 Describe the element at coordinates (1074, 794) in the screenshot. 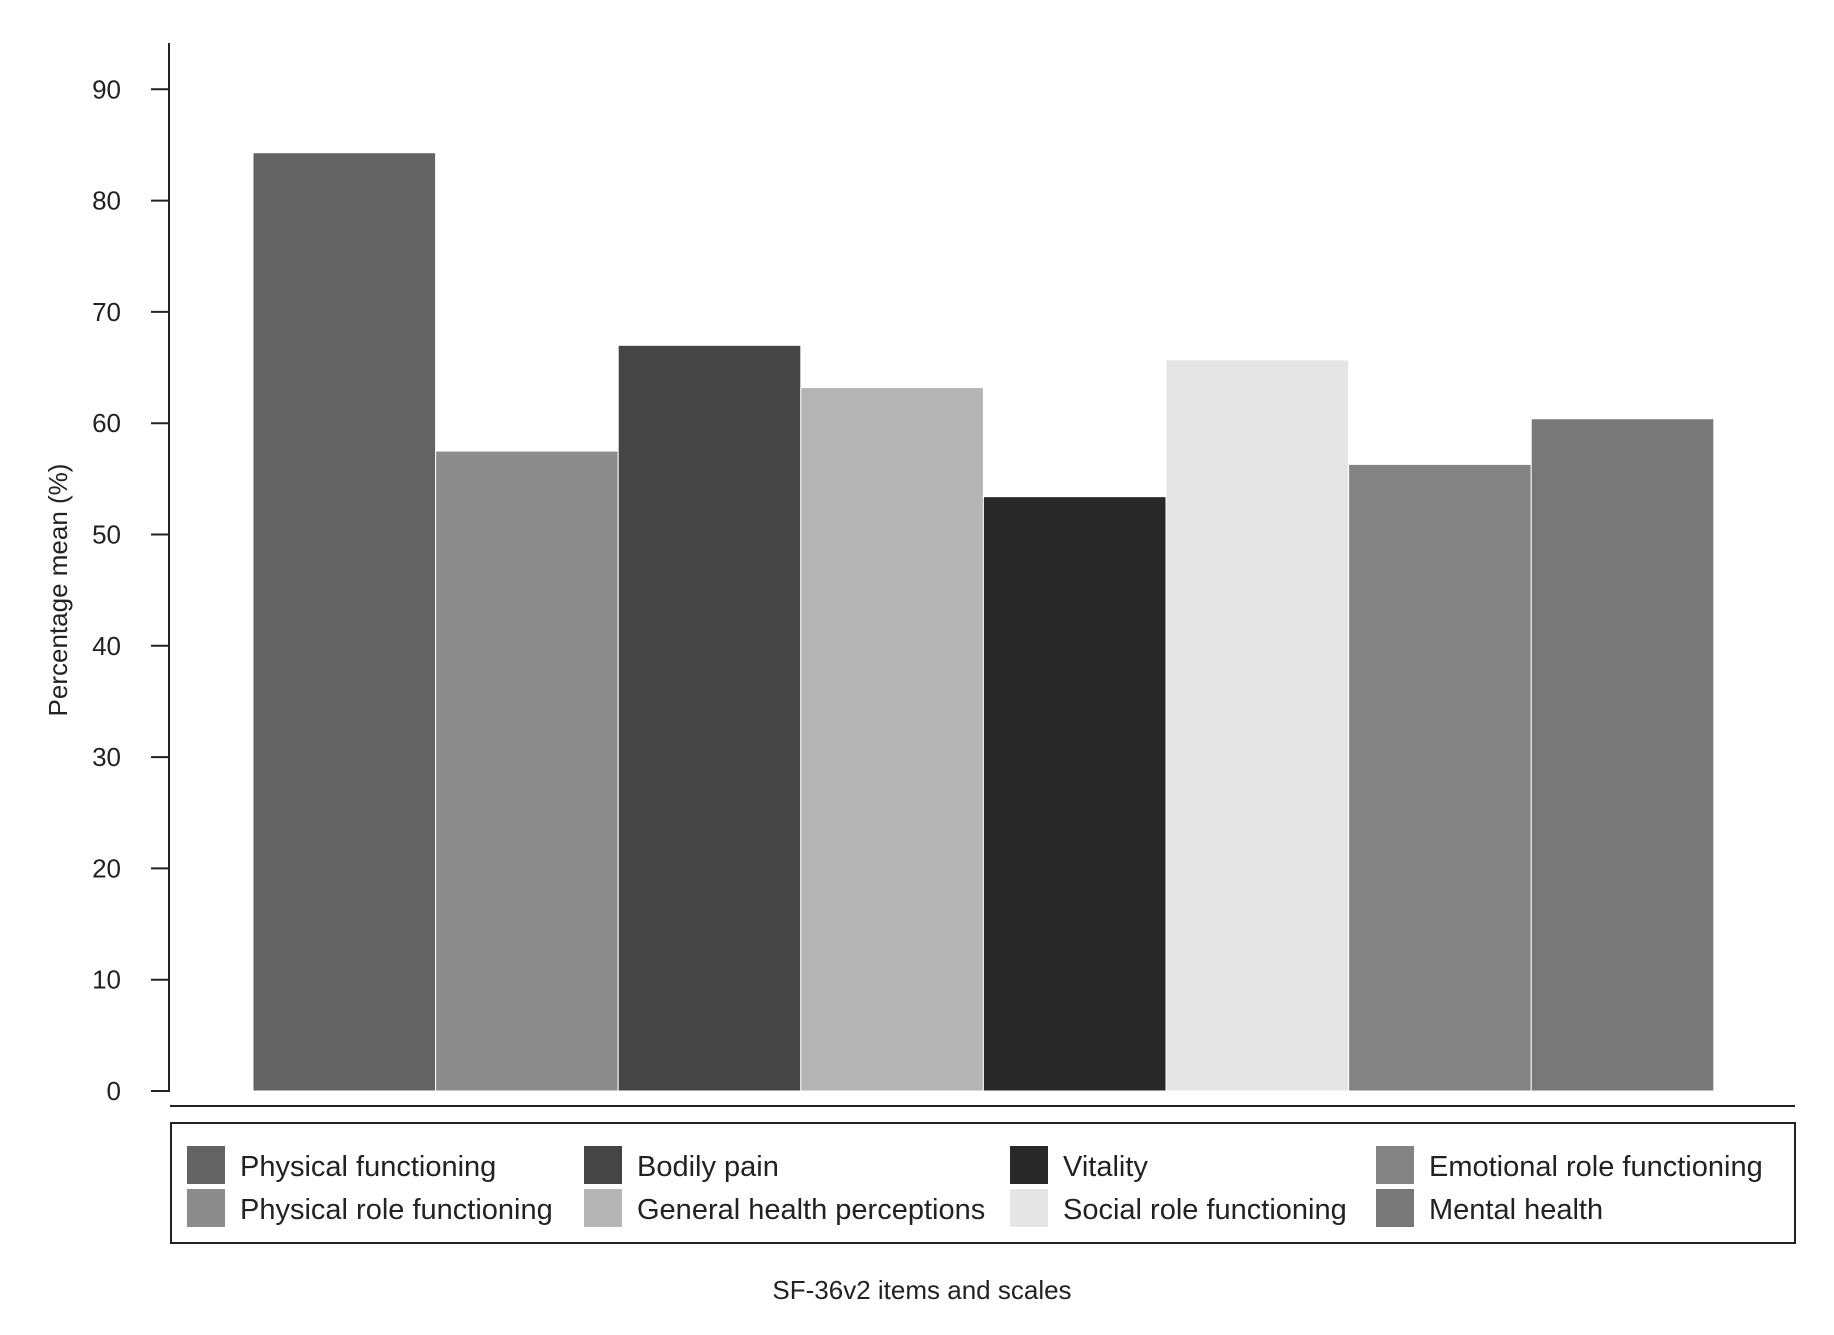

I see `bar-vitality` at that location.